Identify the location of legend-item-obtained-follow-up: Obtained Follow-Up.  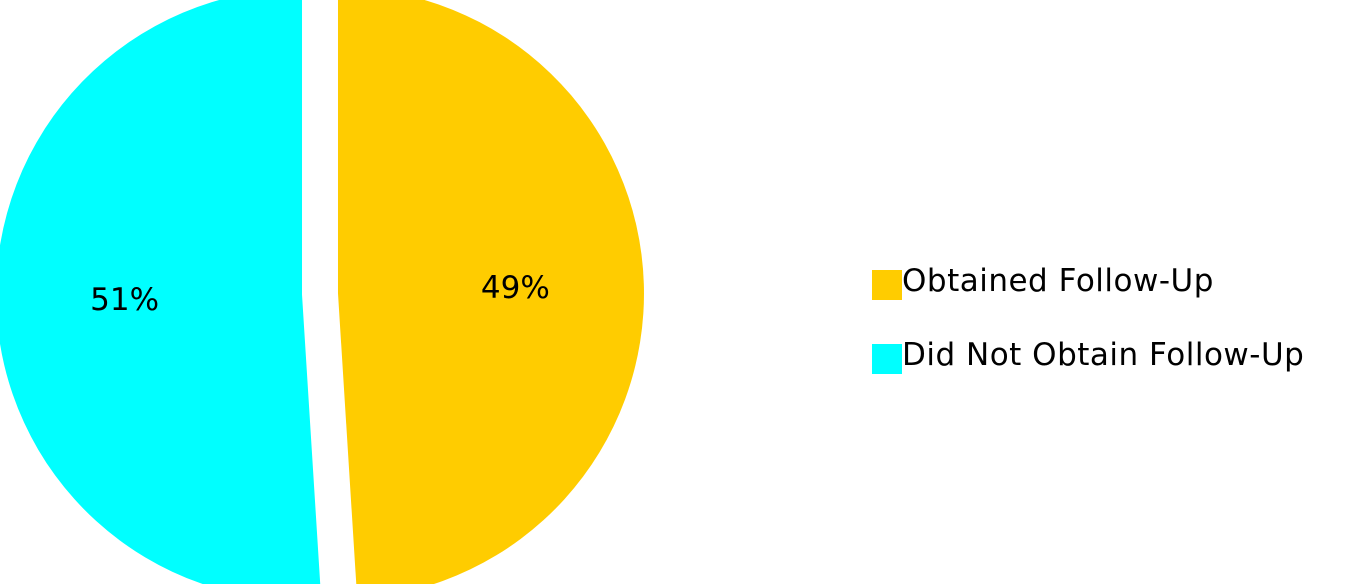
(1107, 281).